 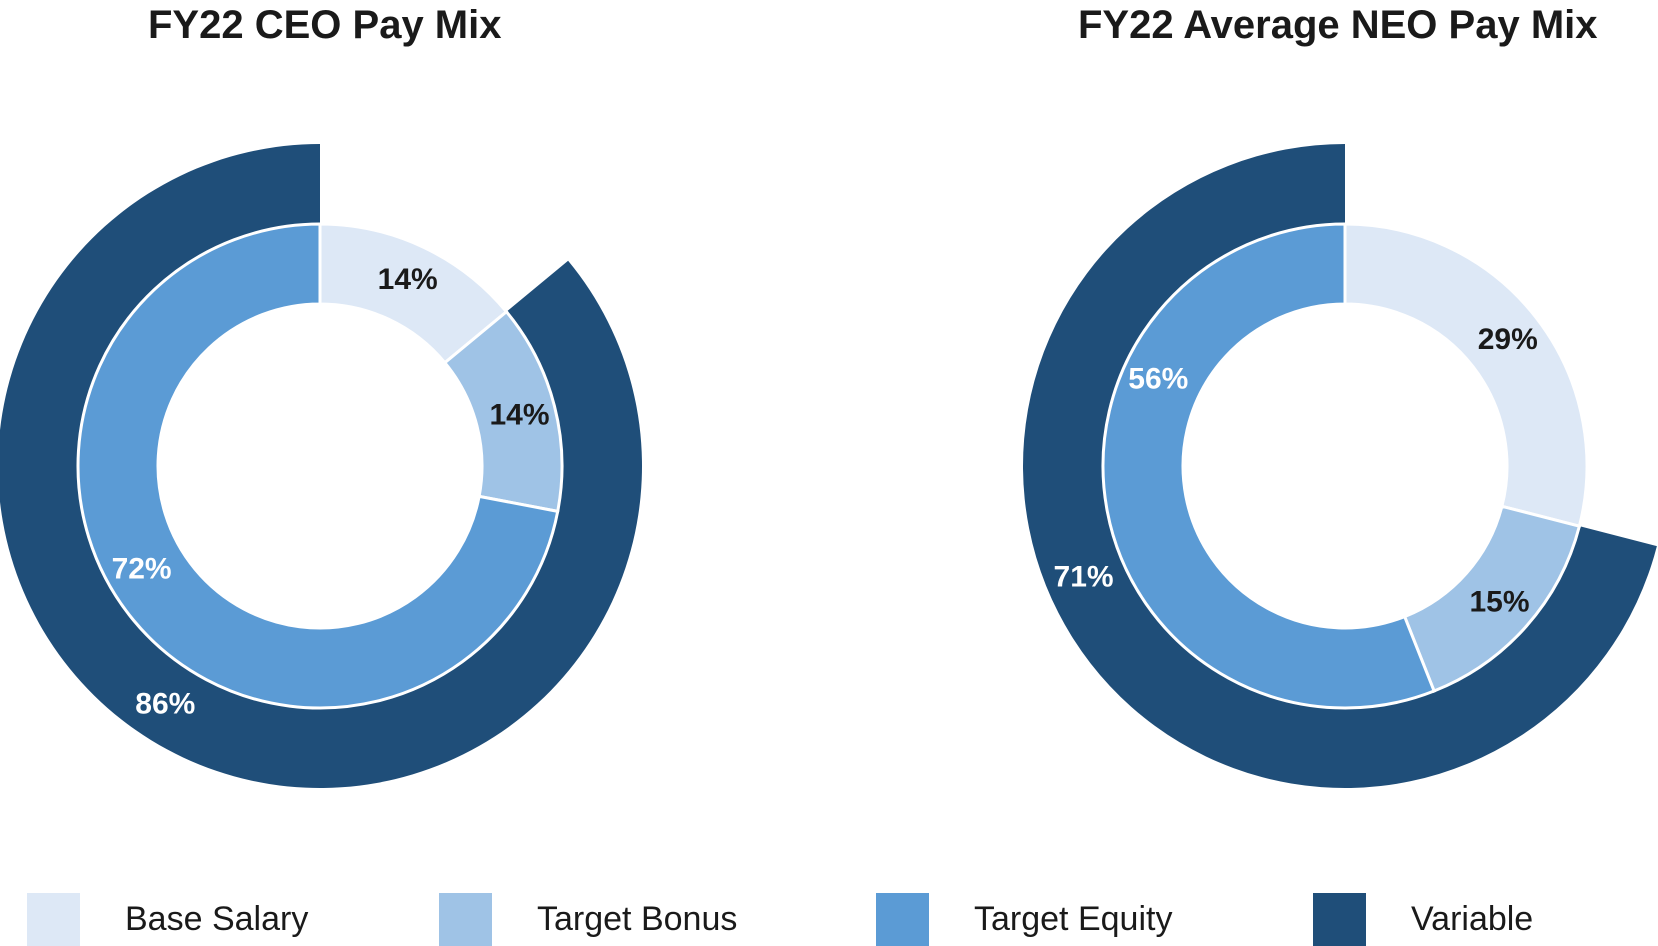 What do you see at coordinates (1508, 339) in the screenshot?
I see `neo-inner-label-base-salary: 29%` at bounding box center [1508, 339].